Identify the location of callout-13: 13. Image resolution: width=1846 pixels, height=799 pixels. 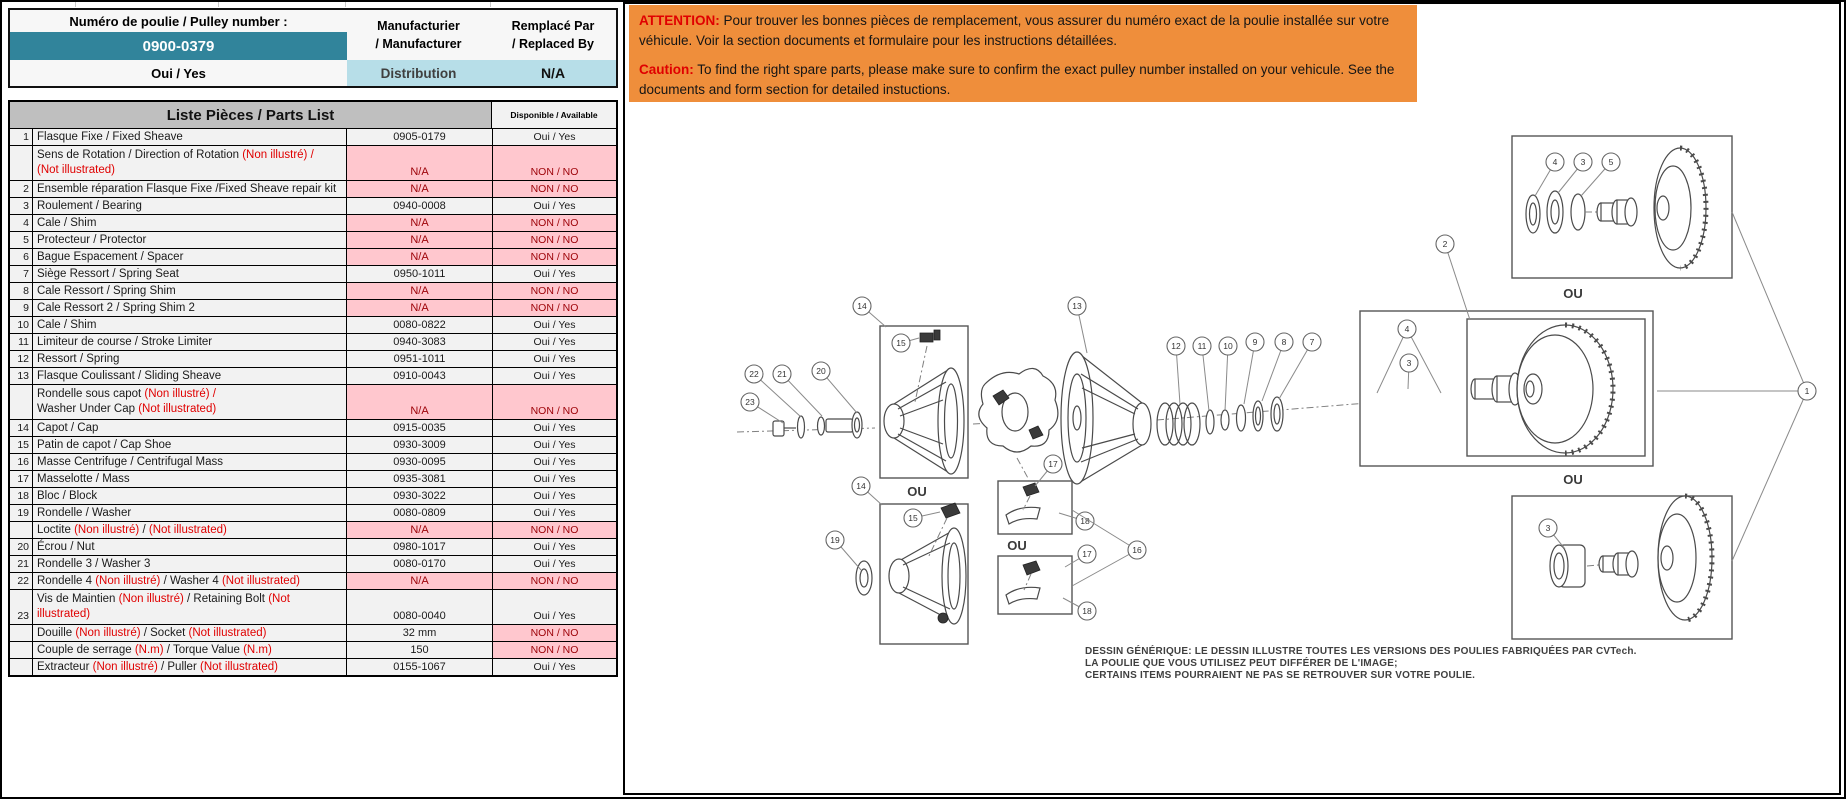
(1077, 325).